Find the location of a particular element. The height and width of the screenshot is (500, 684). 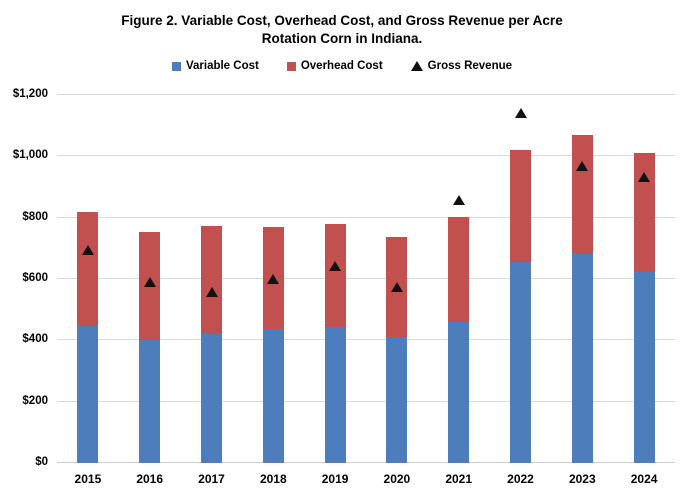

stacked-bar-2016 is located at coordinates (150, 347).